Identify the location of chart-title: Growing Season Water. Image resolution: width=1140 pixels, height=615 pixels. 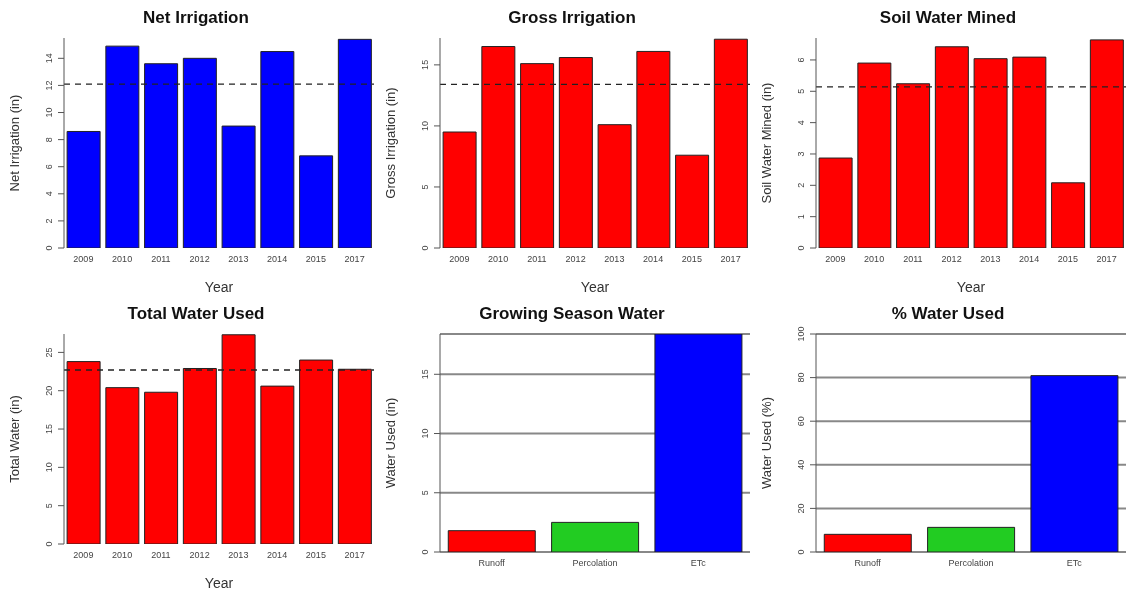
(572, 314).